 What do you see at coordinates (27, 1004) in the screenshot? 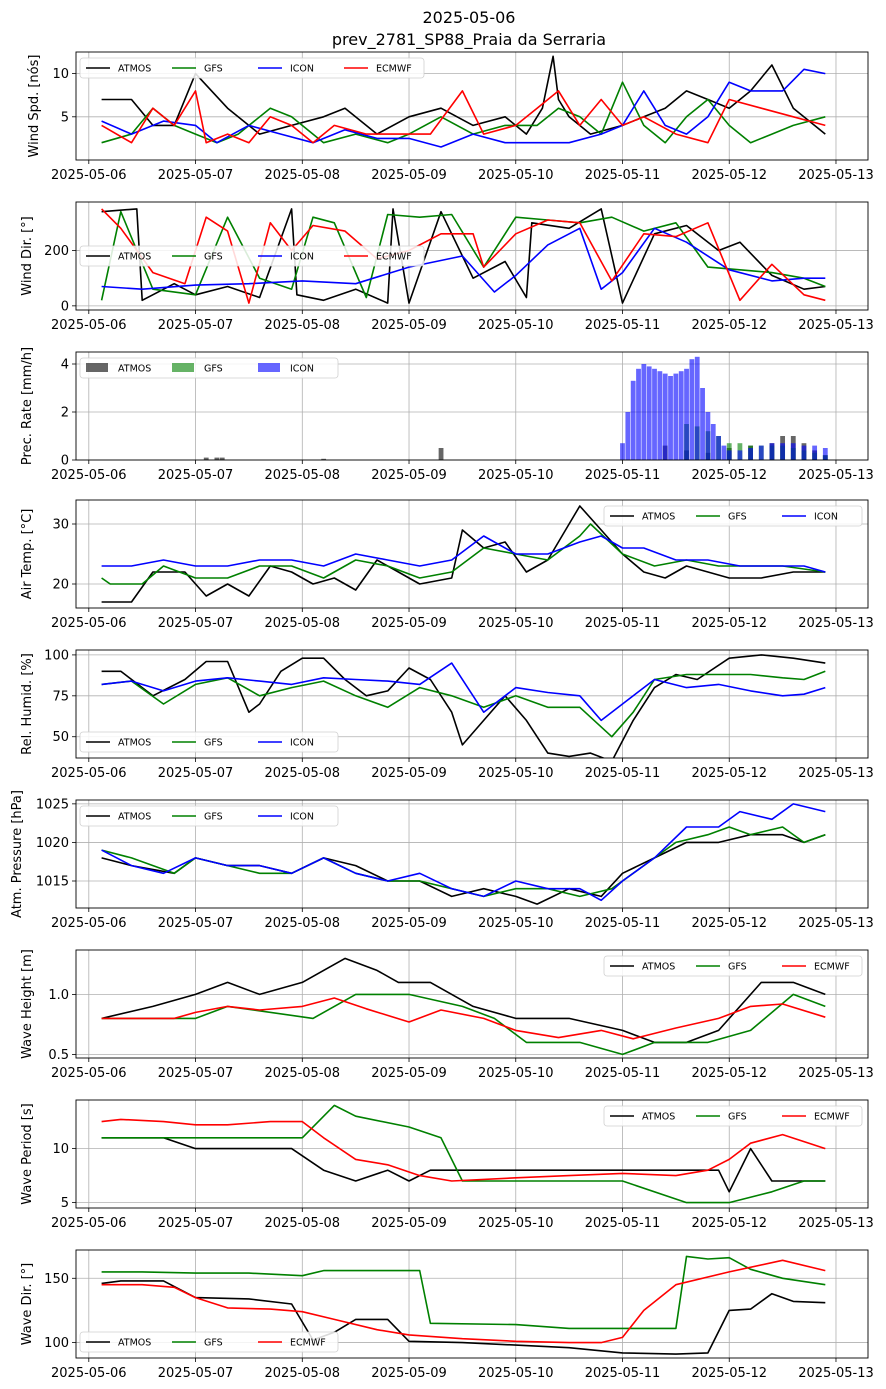
I see `y-axis-label: Wave Height [m]` at bounding box center [27, 1004].